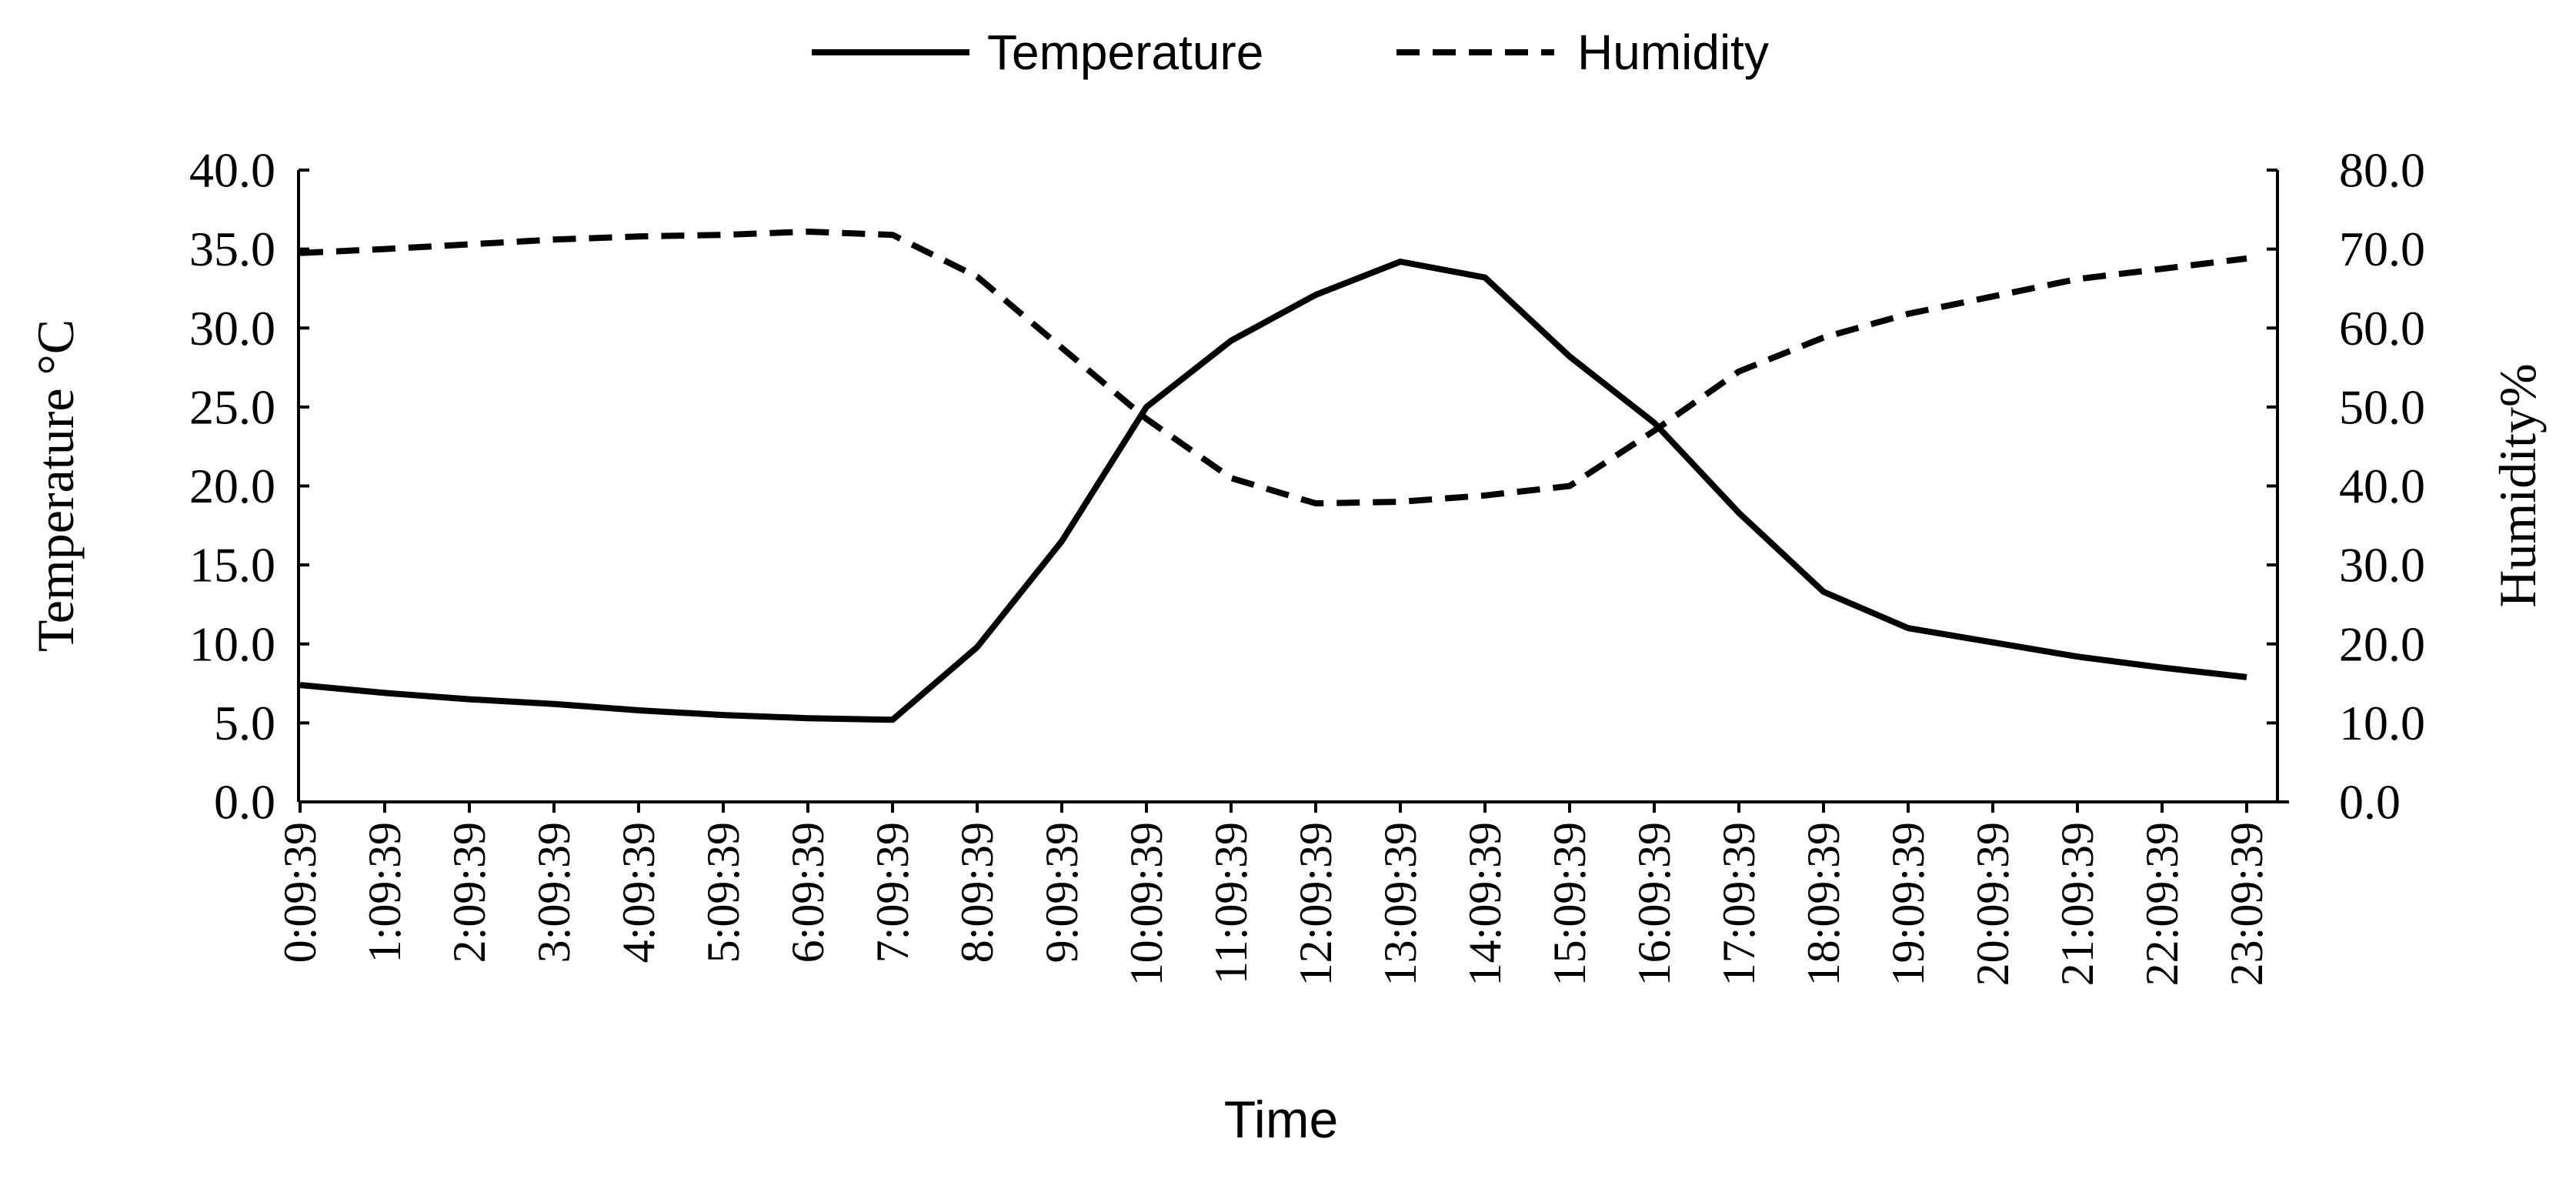 This screenshot has height=1179, width=2576. What do you see at coordinates (2382, 643) in the screenshot?
I see `right-tick-label: 20.0` at bounding box center [2382, 643].